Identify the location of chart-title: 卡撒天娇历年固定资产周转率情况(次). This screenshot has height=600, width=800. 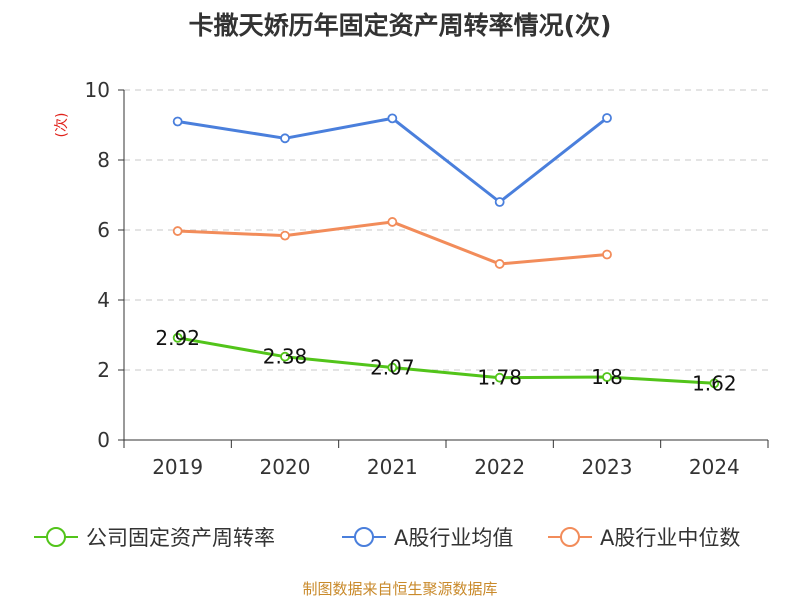
(400, 25).